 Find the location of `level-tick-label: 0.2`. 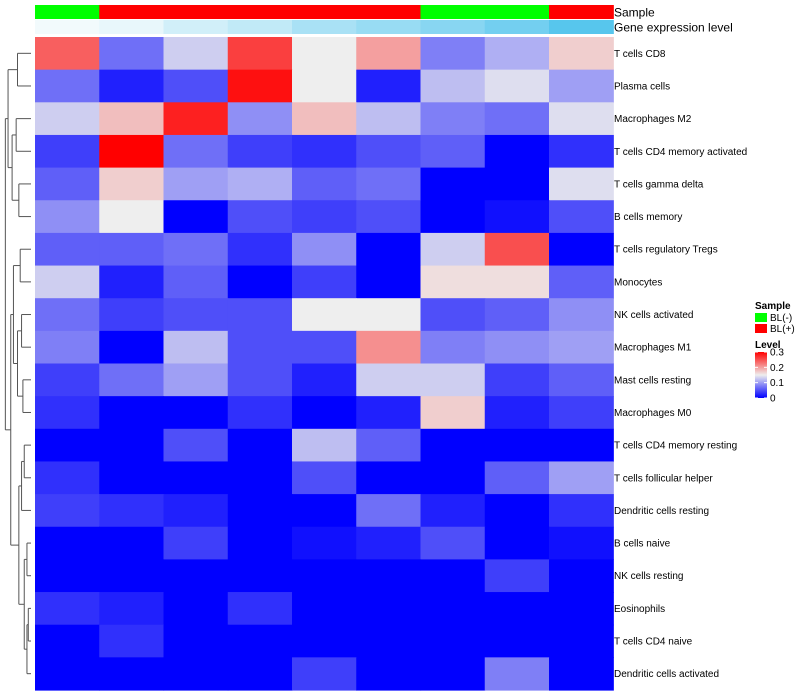

level-tick-label: 0.2 is located at coordinates (777, 368).